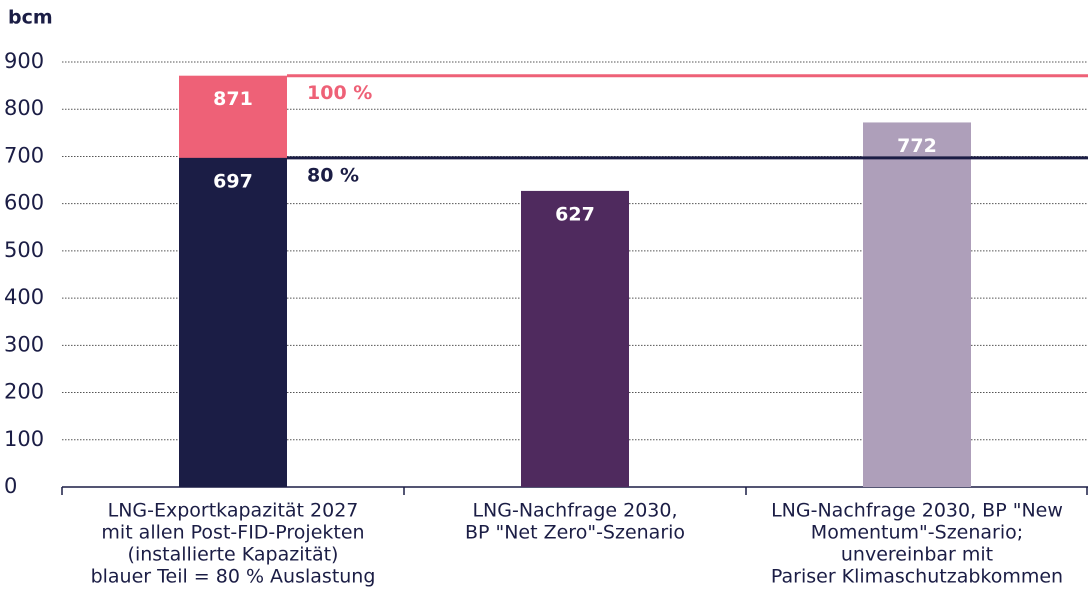 This screenshot has width=1088, height=596. What do you see at coordinates (333, 175) in the screenshot?
I see `reference-label: 80 %` at bounding box center [333, 175].